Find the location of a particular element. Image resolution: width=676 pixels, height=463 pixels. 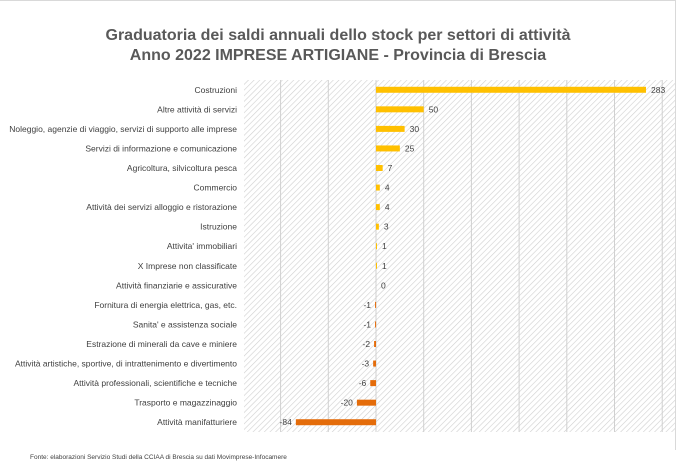

category-label: X Imprese non classificate is located at coordinates (187, 266).